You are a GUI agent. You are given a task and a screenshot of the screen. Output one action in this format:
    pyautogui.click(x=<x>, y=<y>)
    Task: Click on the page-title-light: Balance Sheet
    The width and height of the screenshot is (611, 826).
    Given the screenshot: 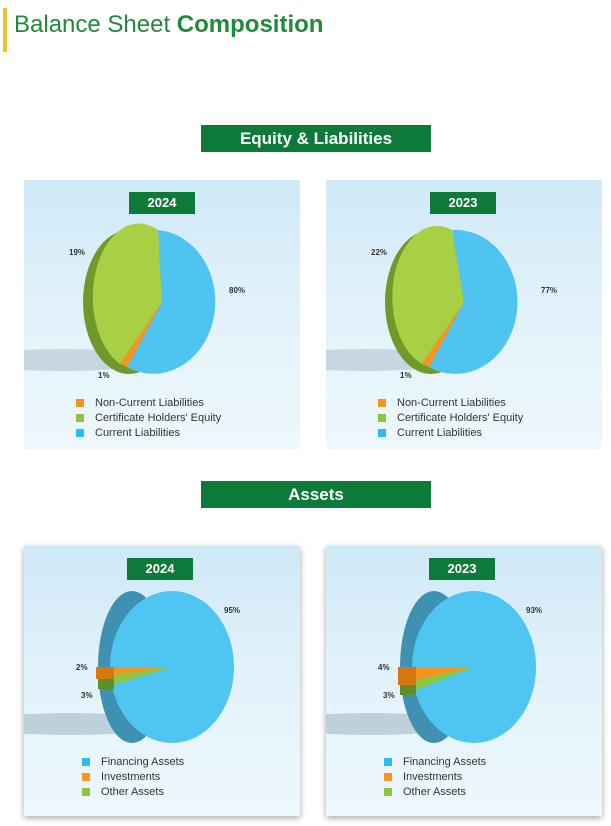 What is the action you would take?
    pyautogui.click(x=92, y=24)
    